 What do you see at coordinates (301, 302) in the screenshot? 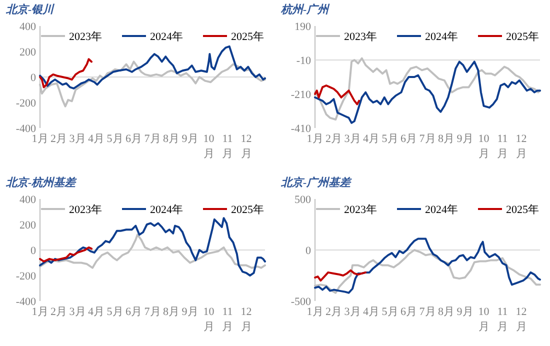
I see `y-tick-label: -500` at bounding box center [301, 302].